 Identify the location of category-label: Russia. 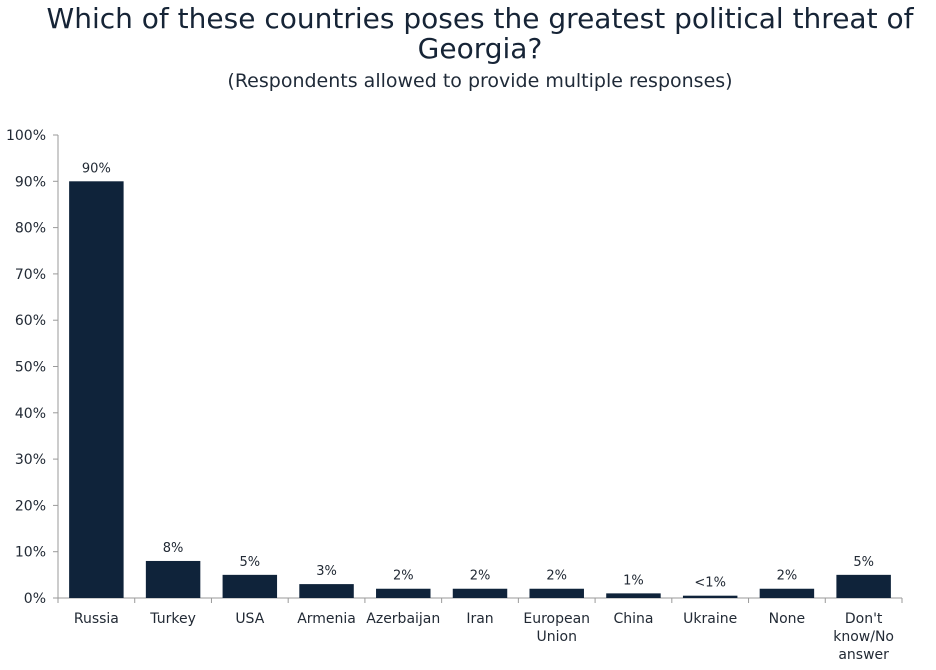
(96, 619).